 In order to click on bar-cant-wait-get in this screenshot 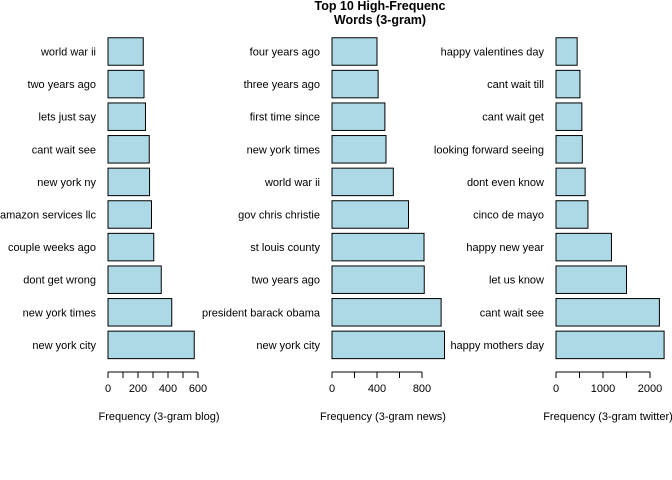, I will do `click(569, 116)`.